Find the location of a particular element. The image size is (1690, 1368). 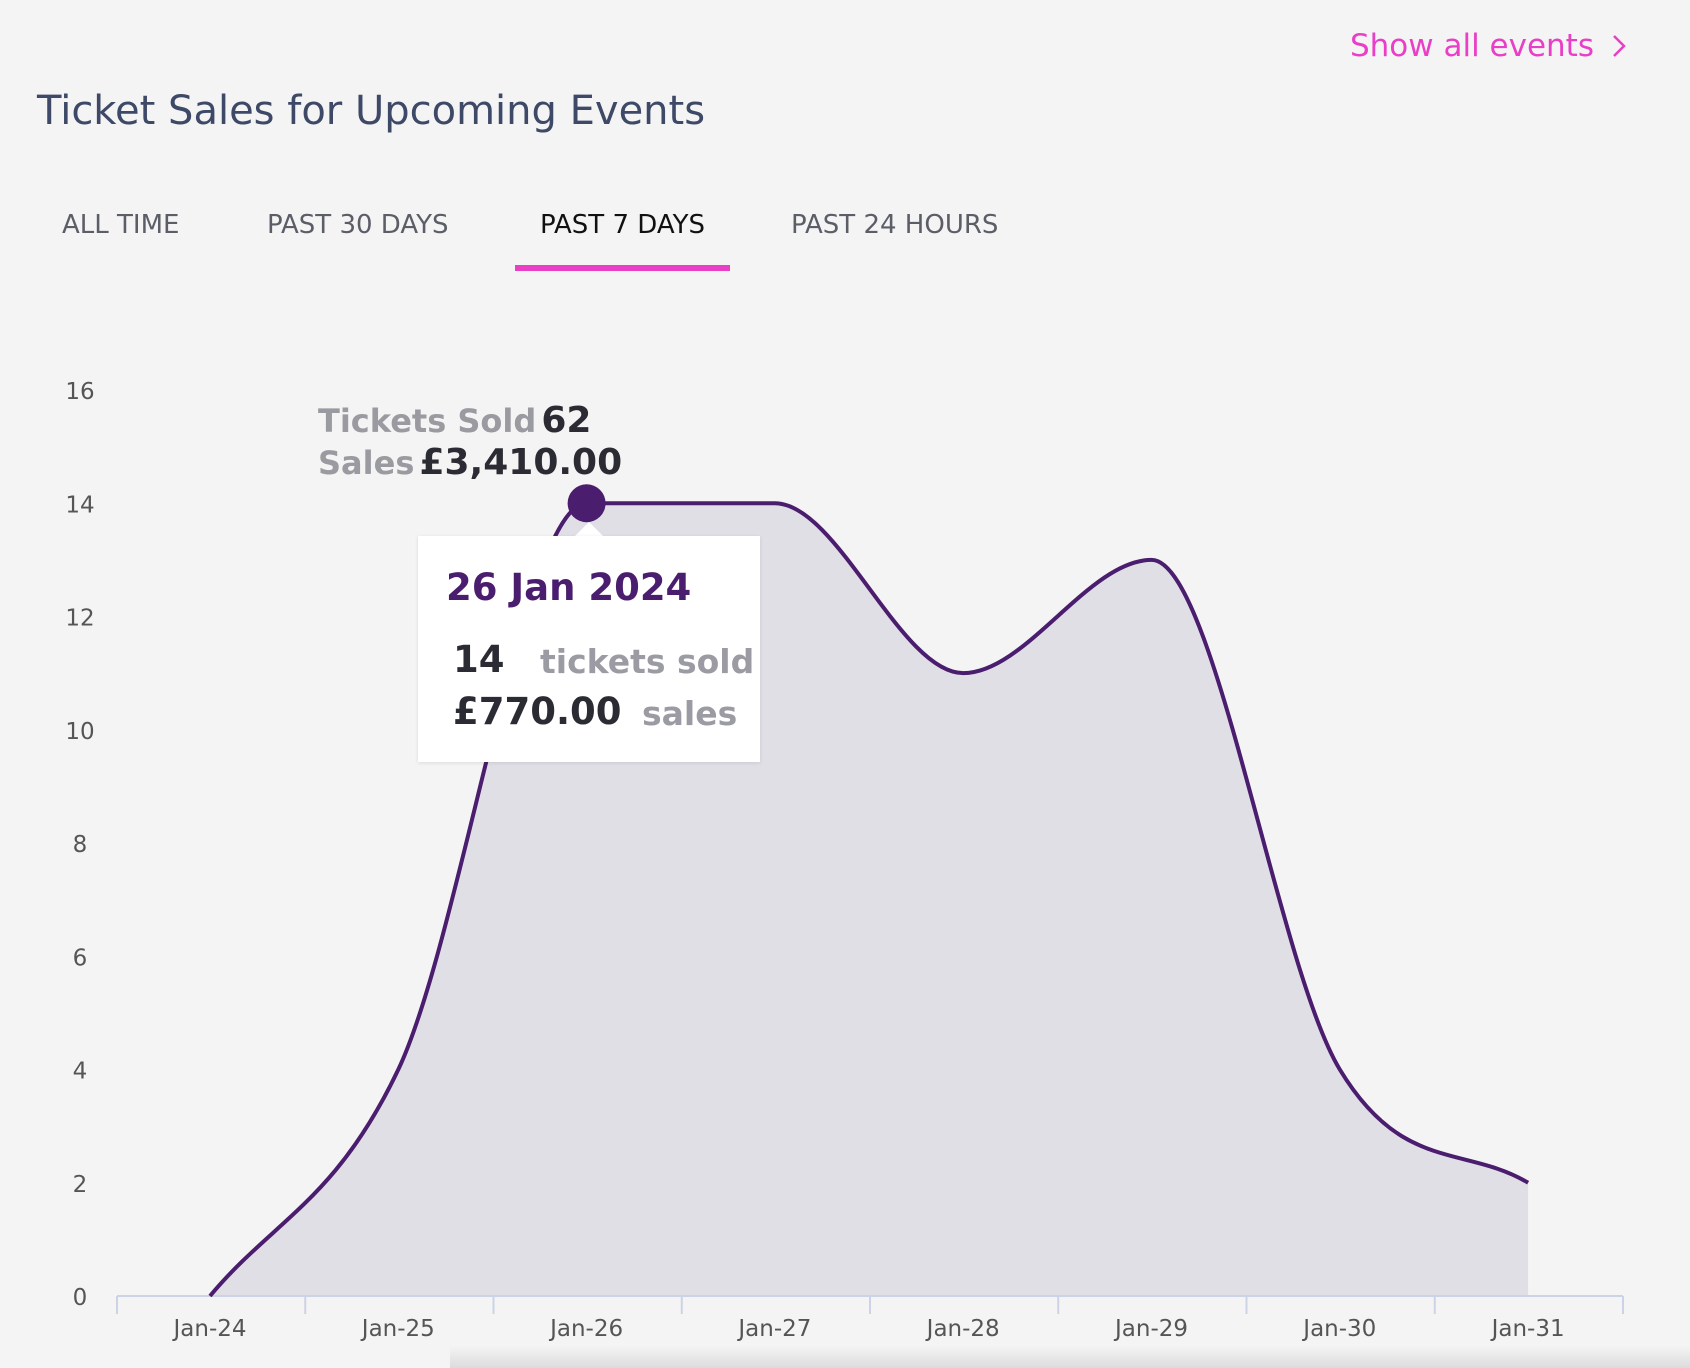

tab-past-24-hours: PAST 24 HOURS is located at coordinates (895, 225).